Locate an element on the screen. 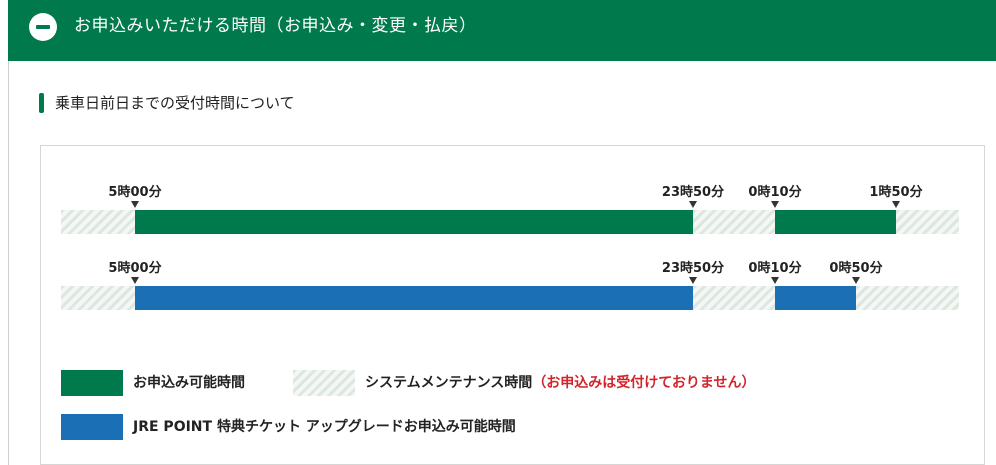  timeline-1-available-late is located at coordinates (835, 222).